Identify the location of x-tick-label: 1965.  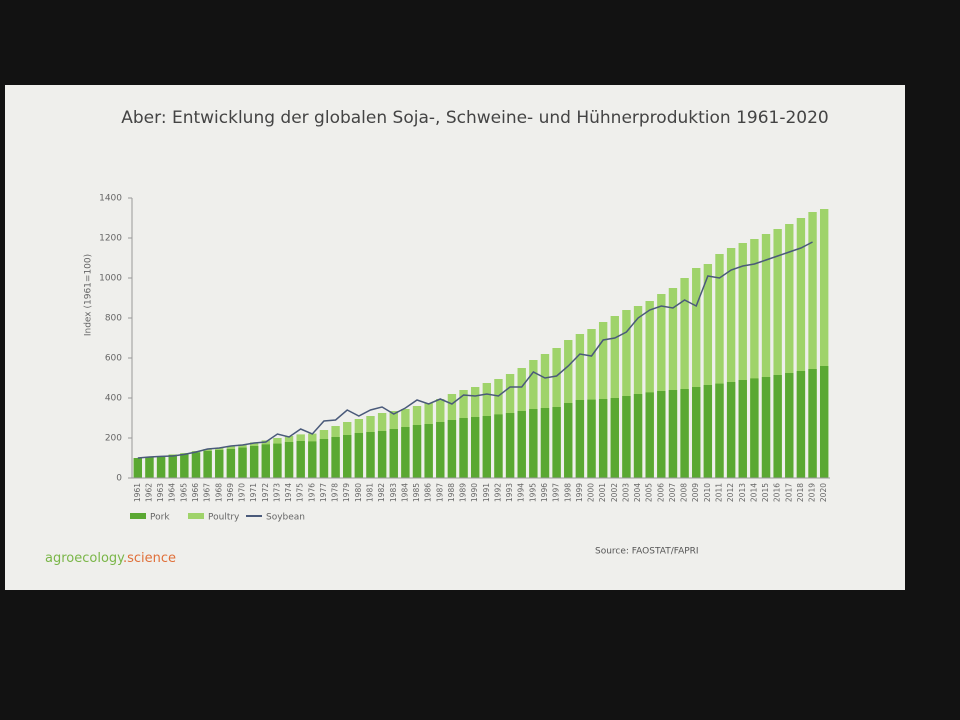
(183, 492).